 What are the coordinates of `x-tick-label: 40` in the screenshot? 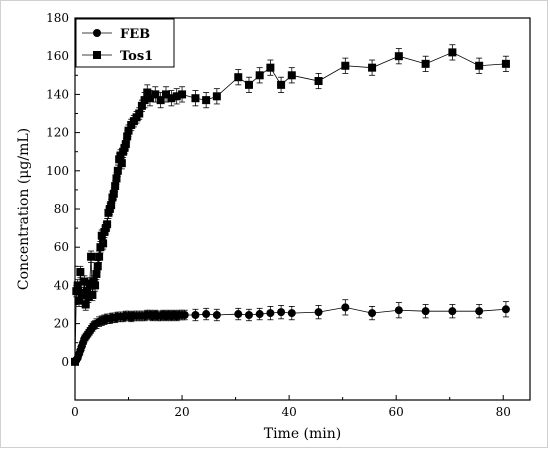 It's located at (288, 412).